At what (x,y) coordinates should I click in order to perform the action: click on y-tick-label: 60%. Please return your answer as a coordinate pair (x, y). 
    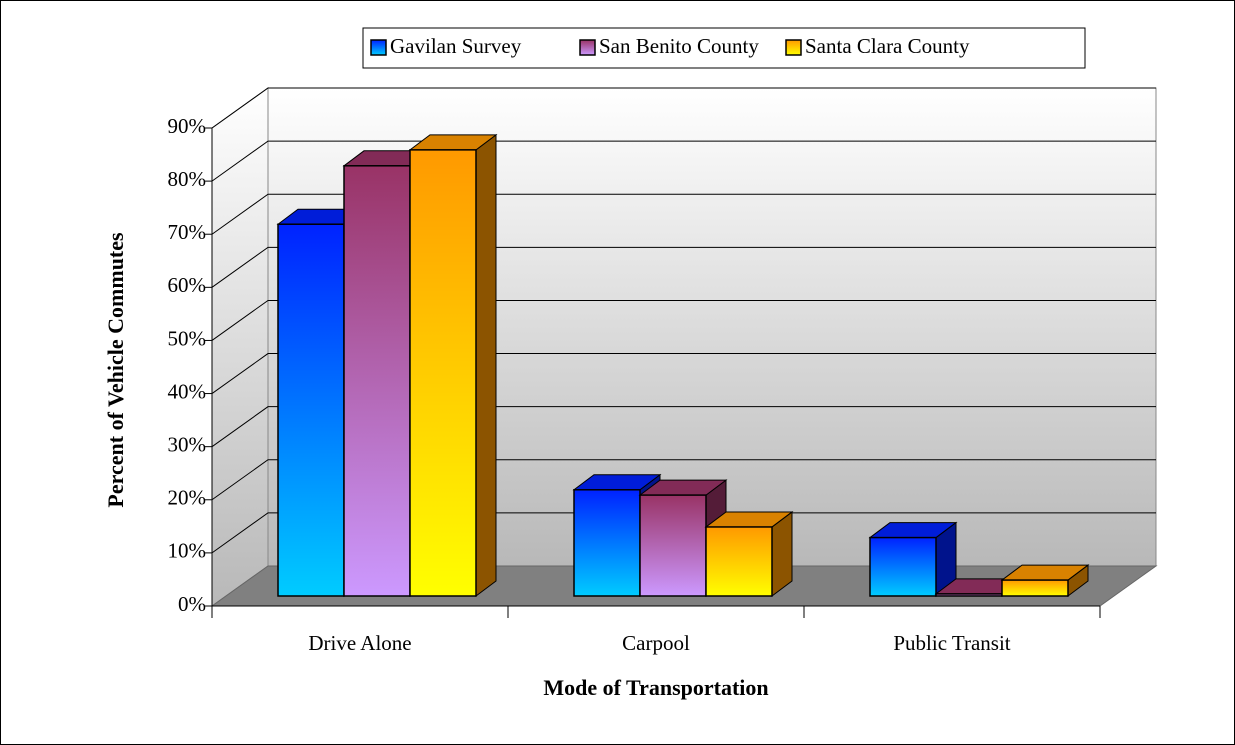
    Looking at the image, I should click on (187, 285).